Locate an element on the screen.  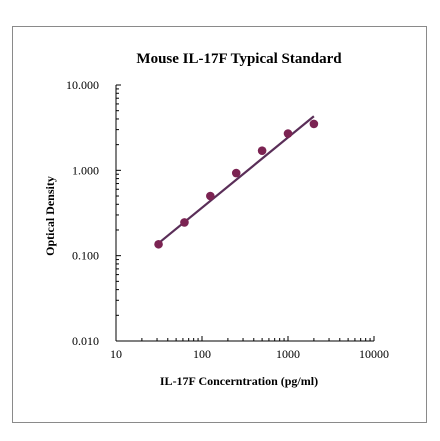
x-tick-label: 100 is located at coordinates (202, 354).